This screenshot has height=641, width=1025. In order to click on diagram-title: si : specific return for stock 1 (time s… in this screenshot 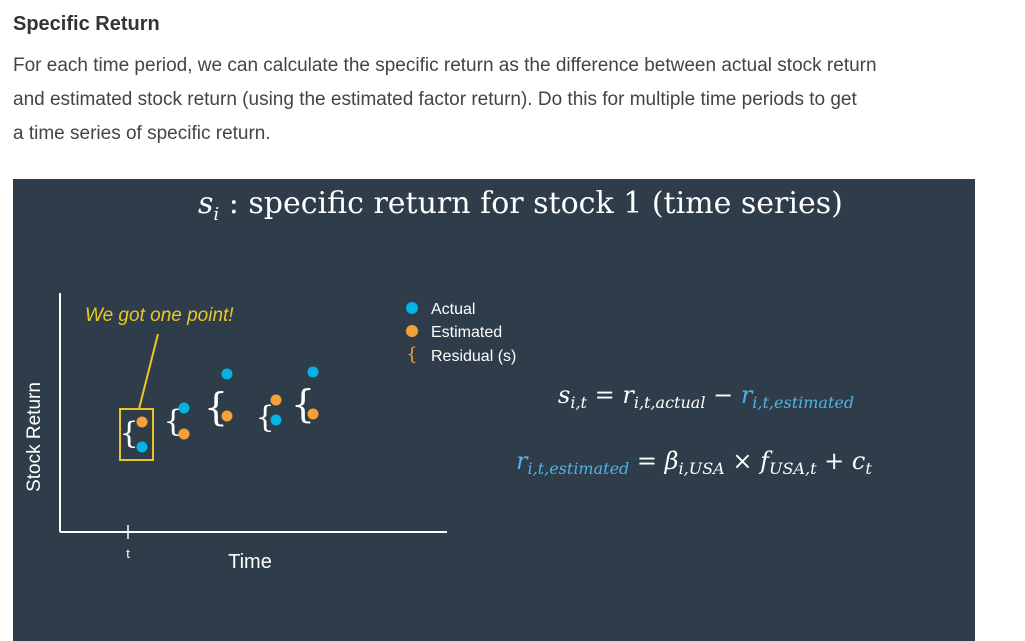, I will do `click(520, 205)`.